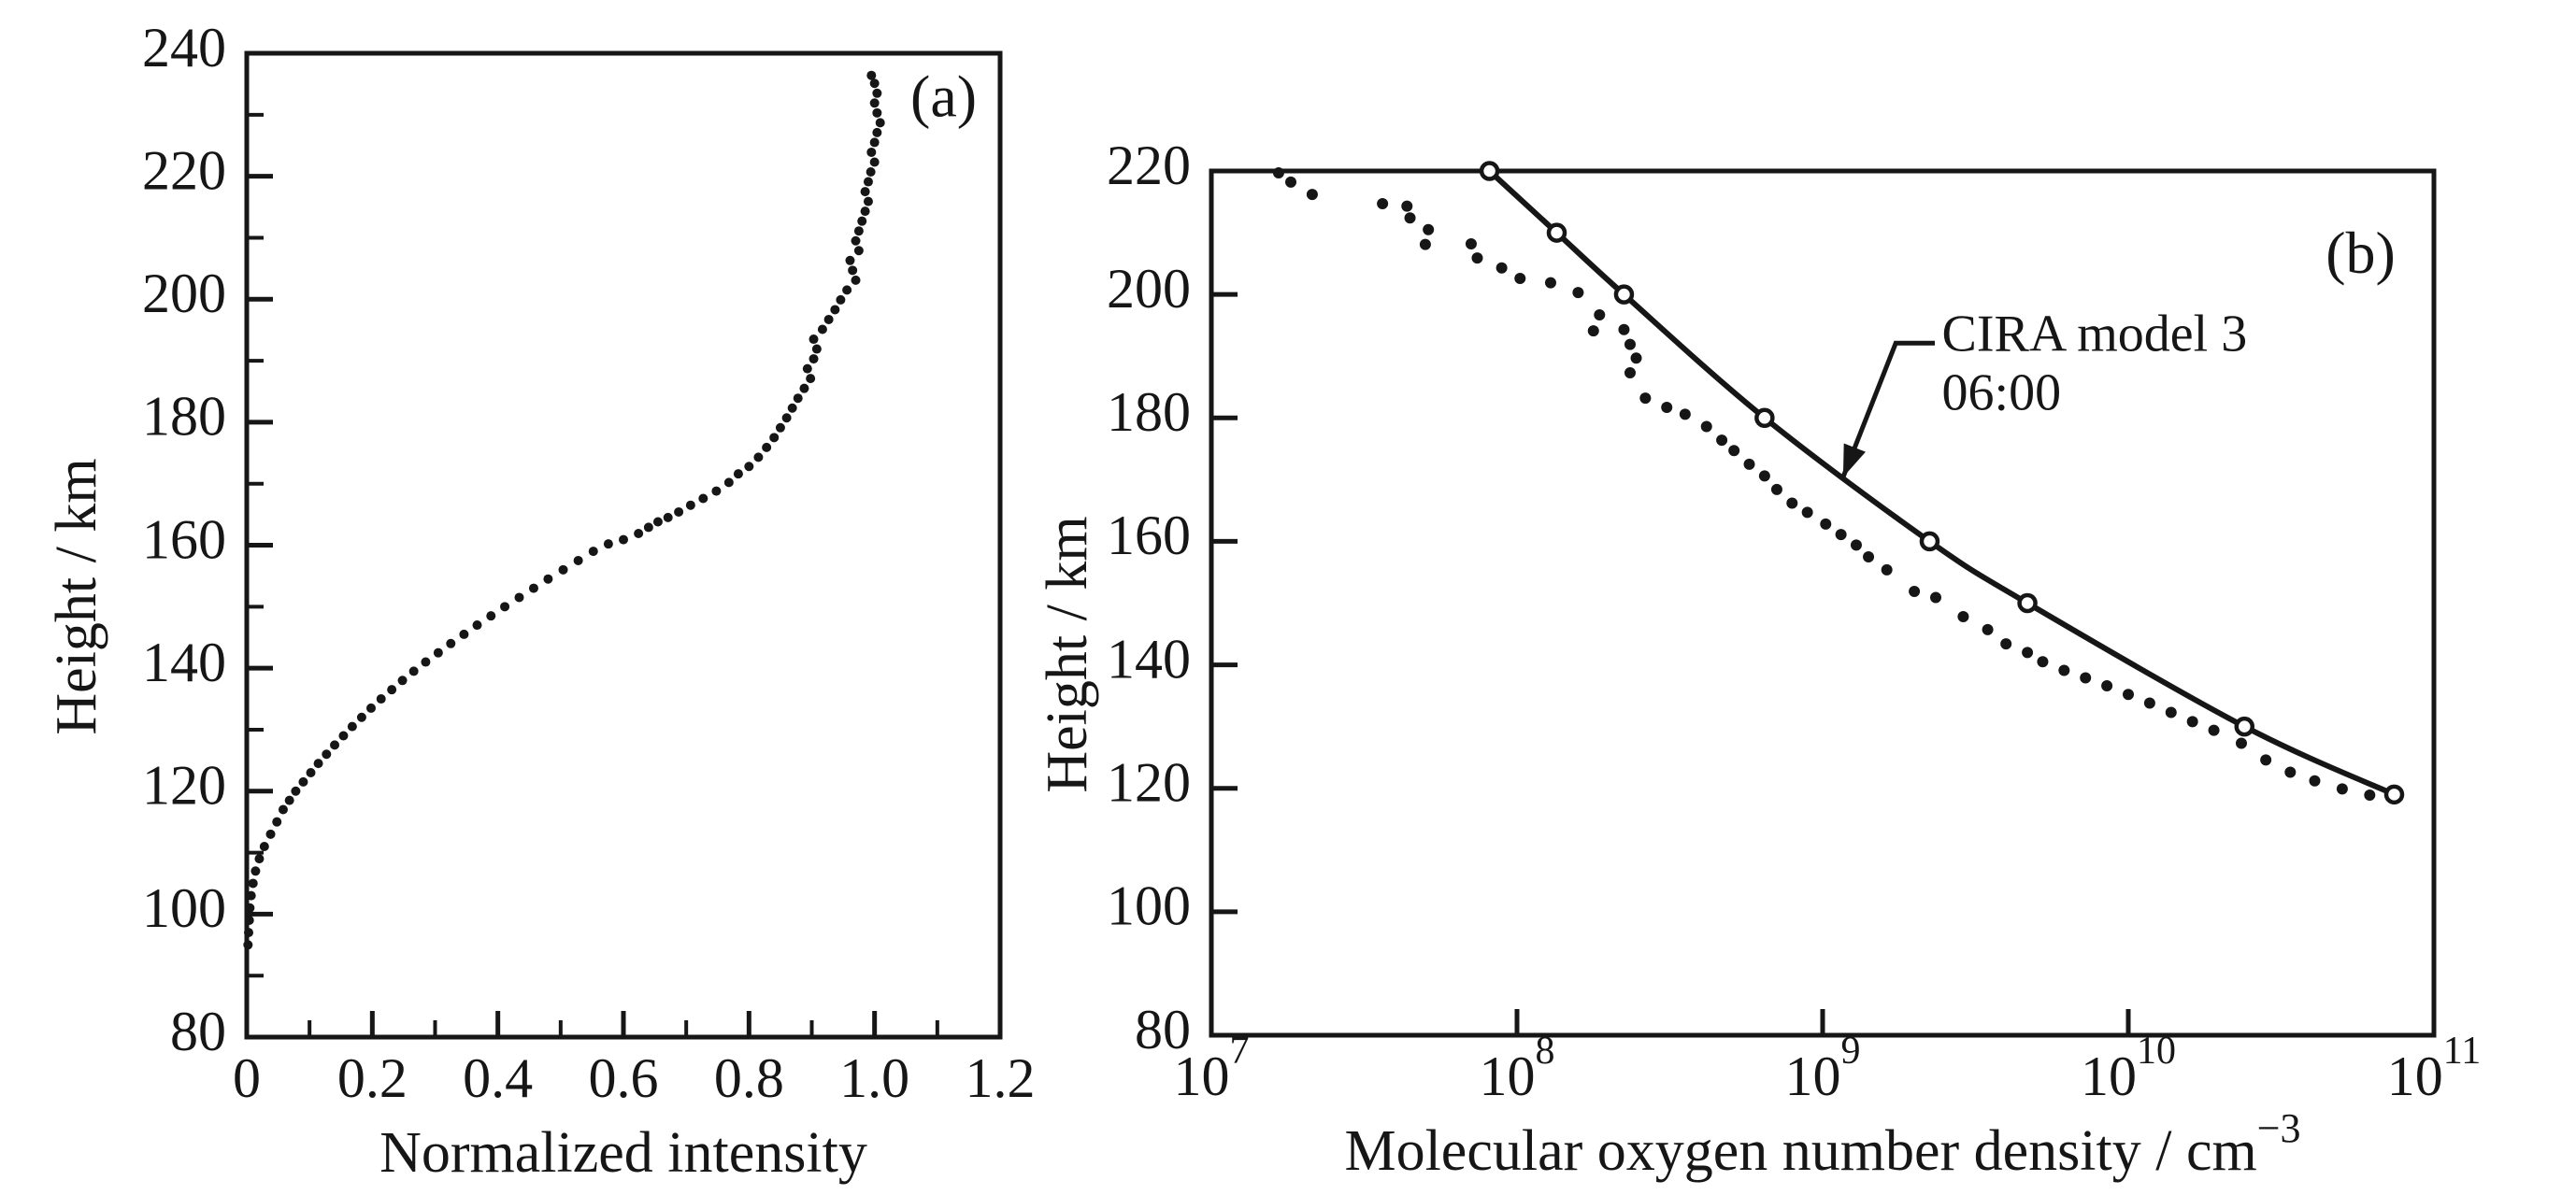 This screenshot has height=1195, width=2576. What do you see at coordinates (1212, 1068) in the screenshot?
I see `x-tick-label: 10⁷` at bounding box center [1212, 1068].